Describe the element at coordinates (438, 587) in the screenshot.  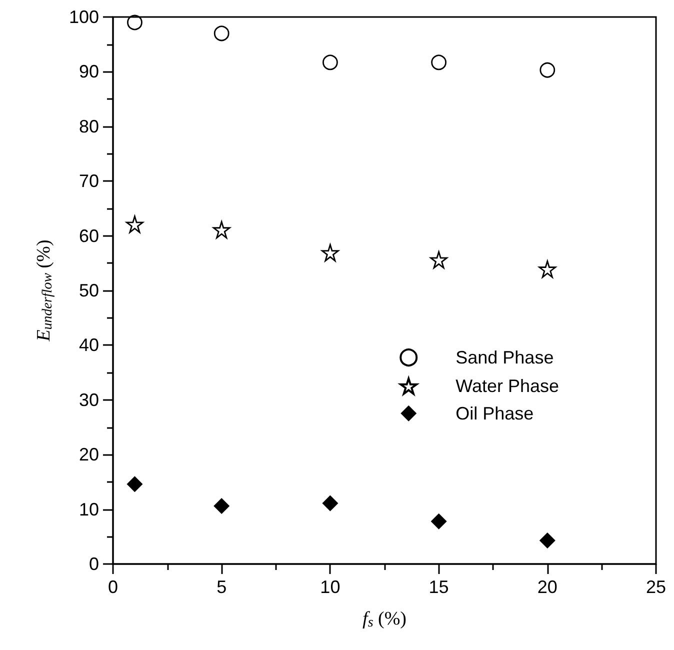
I see `x-tick-label: 15` at that location.